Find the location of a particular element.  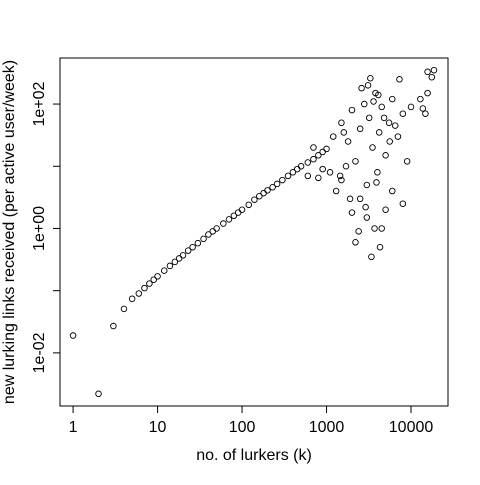

x-tick-label: 10000 is located at coordinates (411, 427).